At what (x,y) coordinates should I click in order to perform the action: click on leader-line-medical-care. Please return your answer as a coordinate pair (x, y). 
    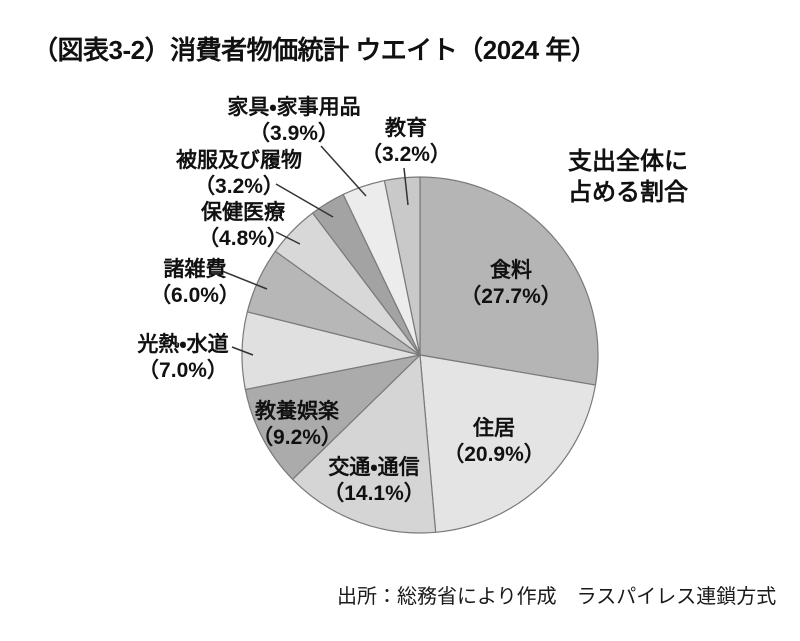
    Looking at the image, I should click on (288, 238).